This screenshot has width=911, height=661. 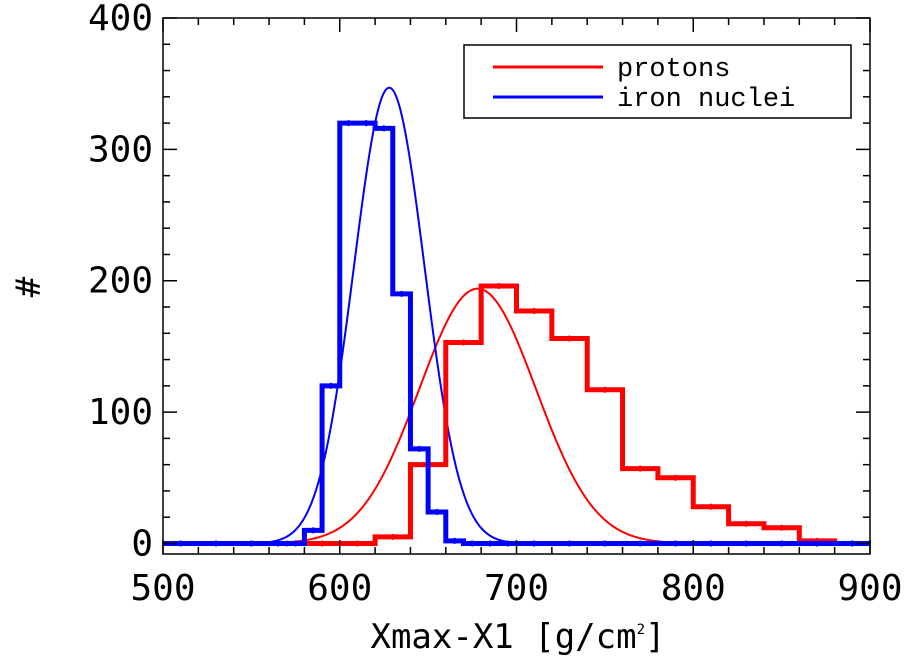 I want to click on legend-box, so click(x=657, y=81).